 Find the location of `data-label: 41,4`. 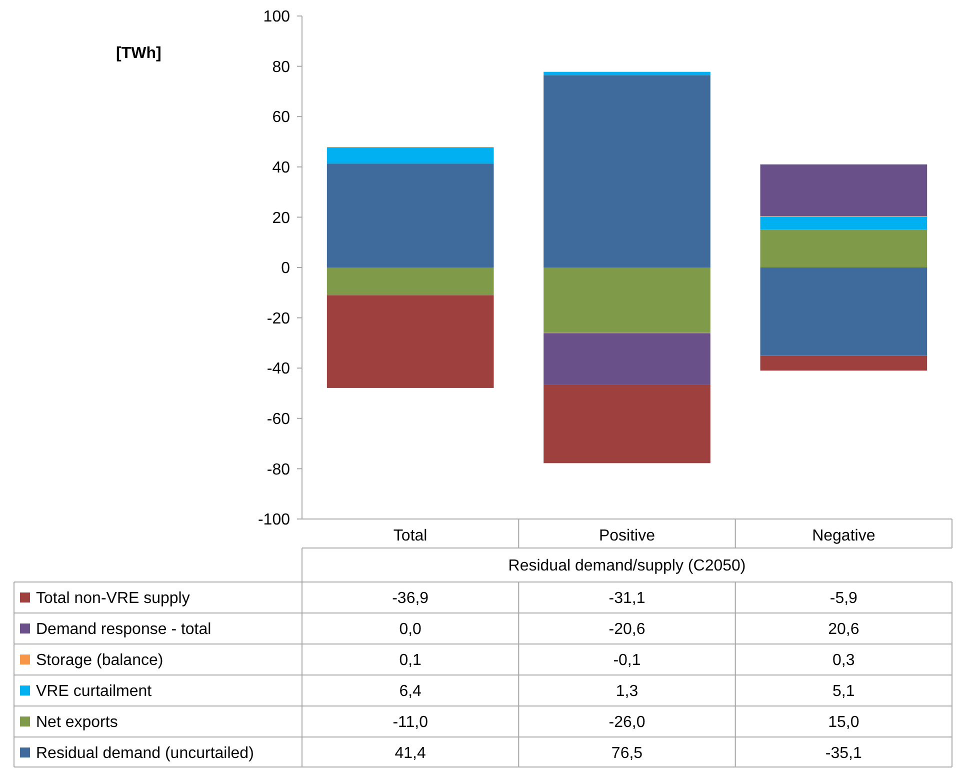

data-label: 41,4 is located at coordinates (410, 753).